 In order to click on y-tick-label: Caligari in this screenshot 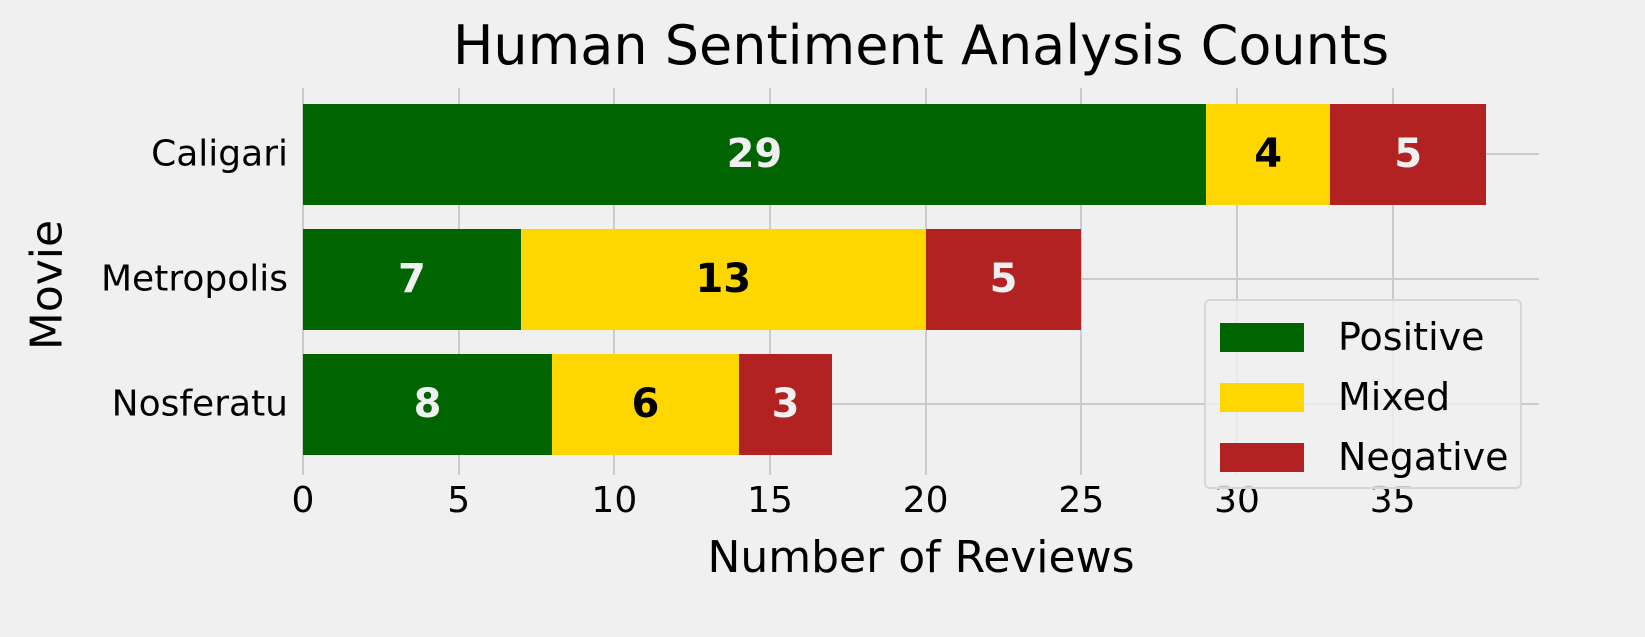, I will do `click(219, 154)`.